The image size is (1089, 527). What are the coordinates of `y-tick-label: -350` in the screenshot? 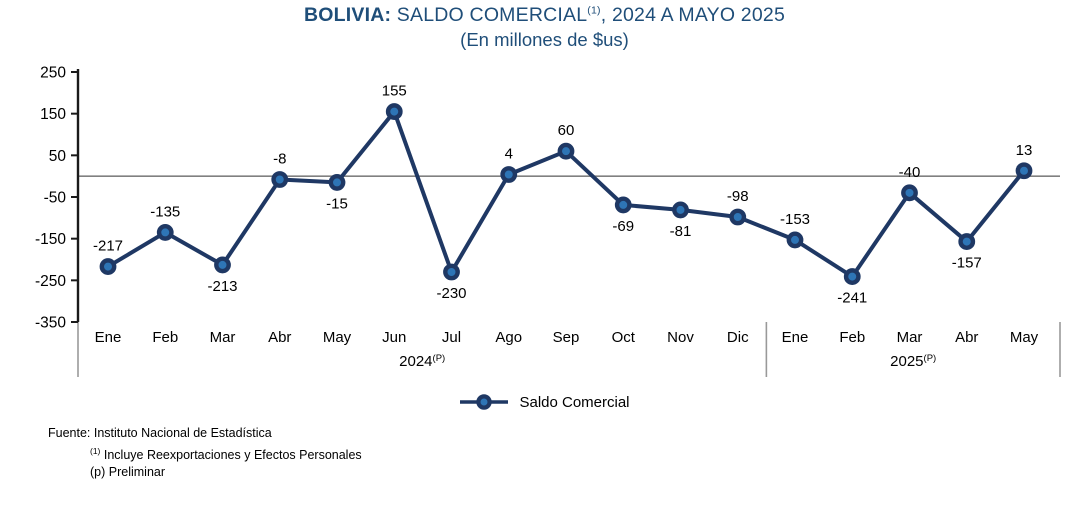 It's located at (50, 323).